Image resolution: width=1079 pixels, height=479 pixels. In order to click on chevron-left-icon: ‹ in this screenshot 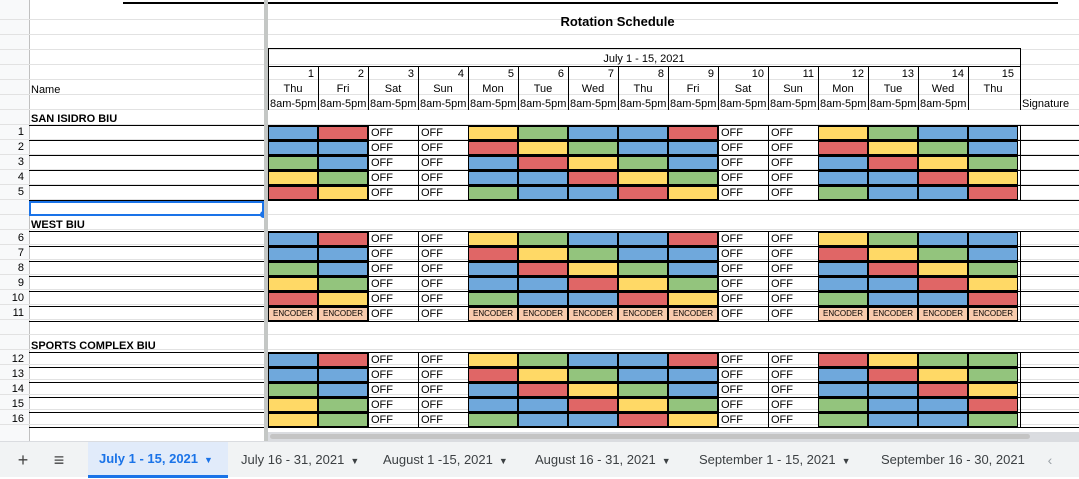, I will do `click(1050, 460)`.